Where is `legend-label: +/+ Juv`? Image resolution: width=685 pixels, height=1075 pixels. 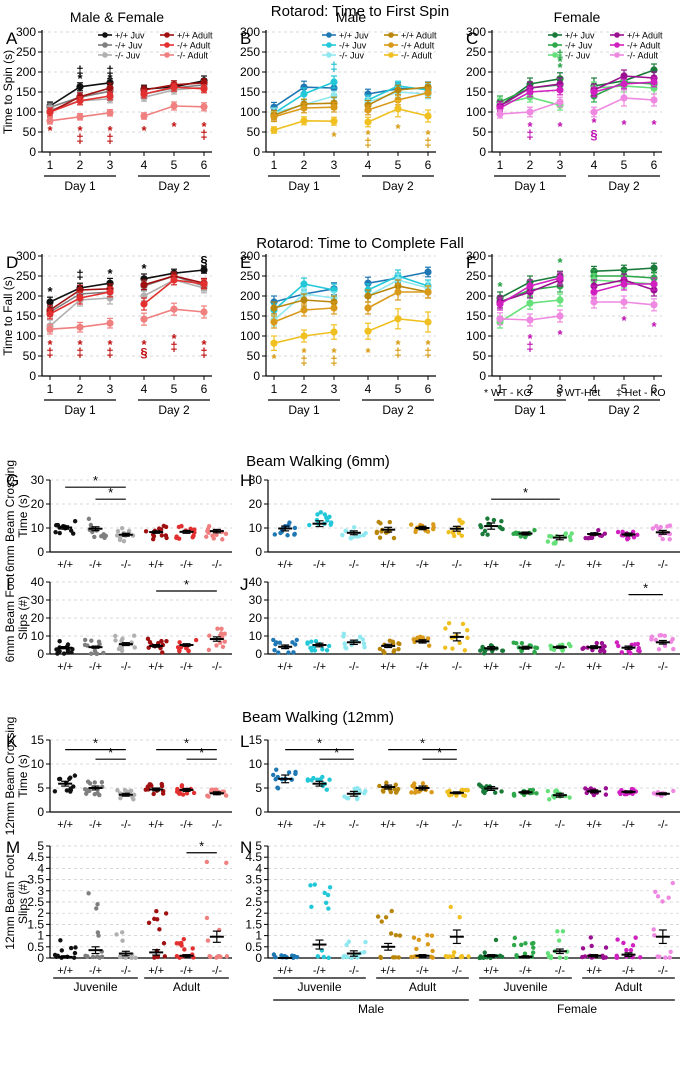 legend-label: +/+ Juv is located at coordinates (130, 36).